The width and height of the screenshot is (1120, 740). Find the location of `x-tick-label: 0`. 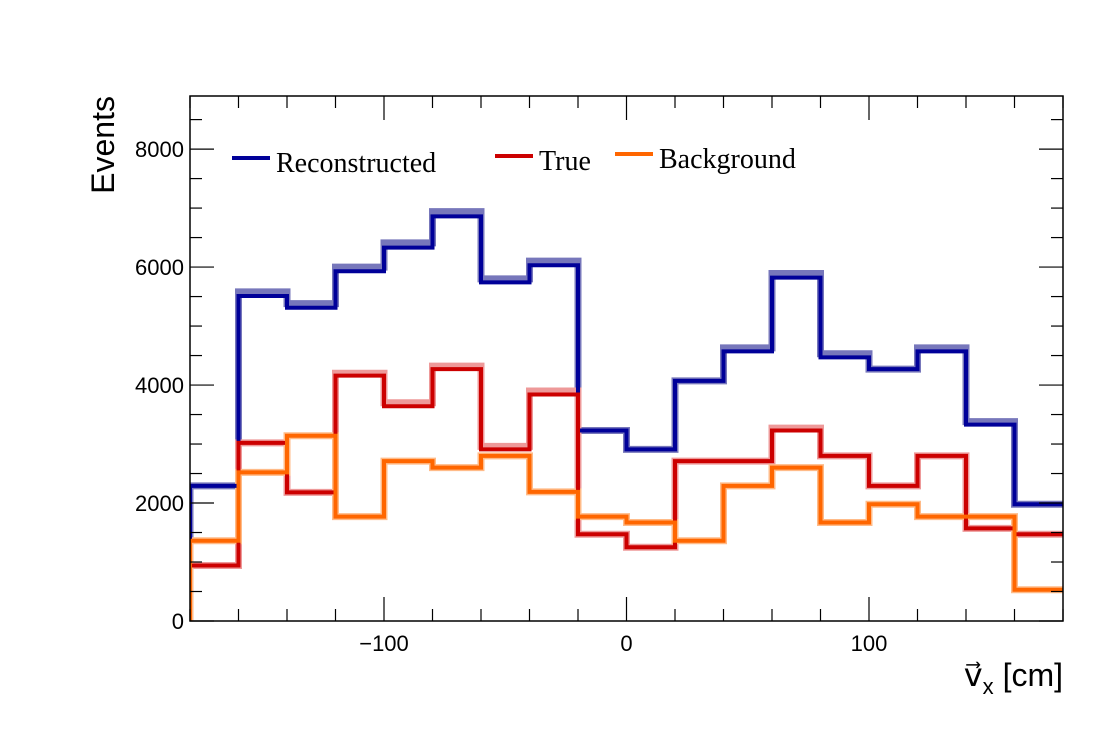

x-tick-label: 0 is located at coordinates (626, 643).